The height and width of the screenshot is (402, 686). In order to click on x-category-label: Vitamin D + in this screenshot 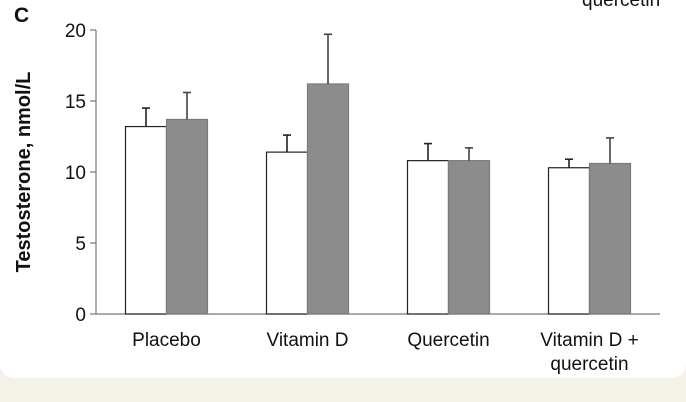, I will do `click(589, 340)`.